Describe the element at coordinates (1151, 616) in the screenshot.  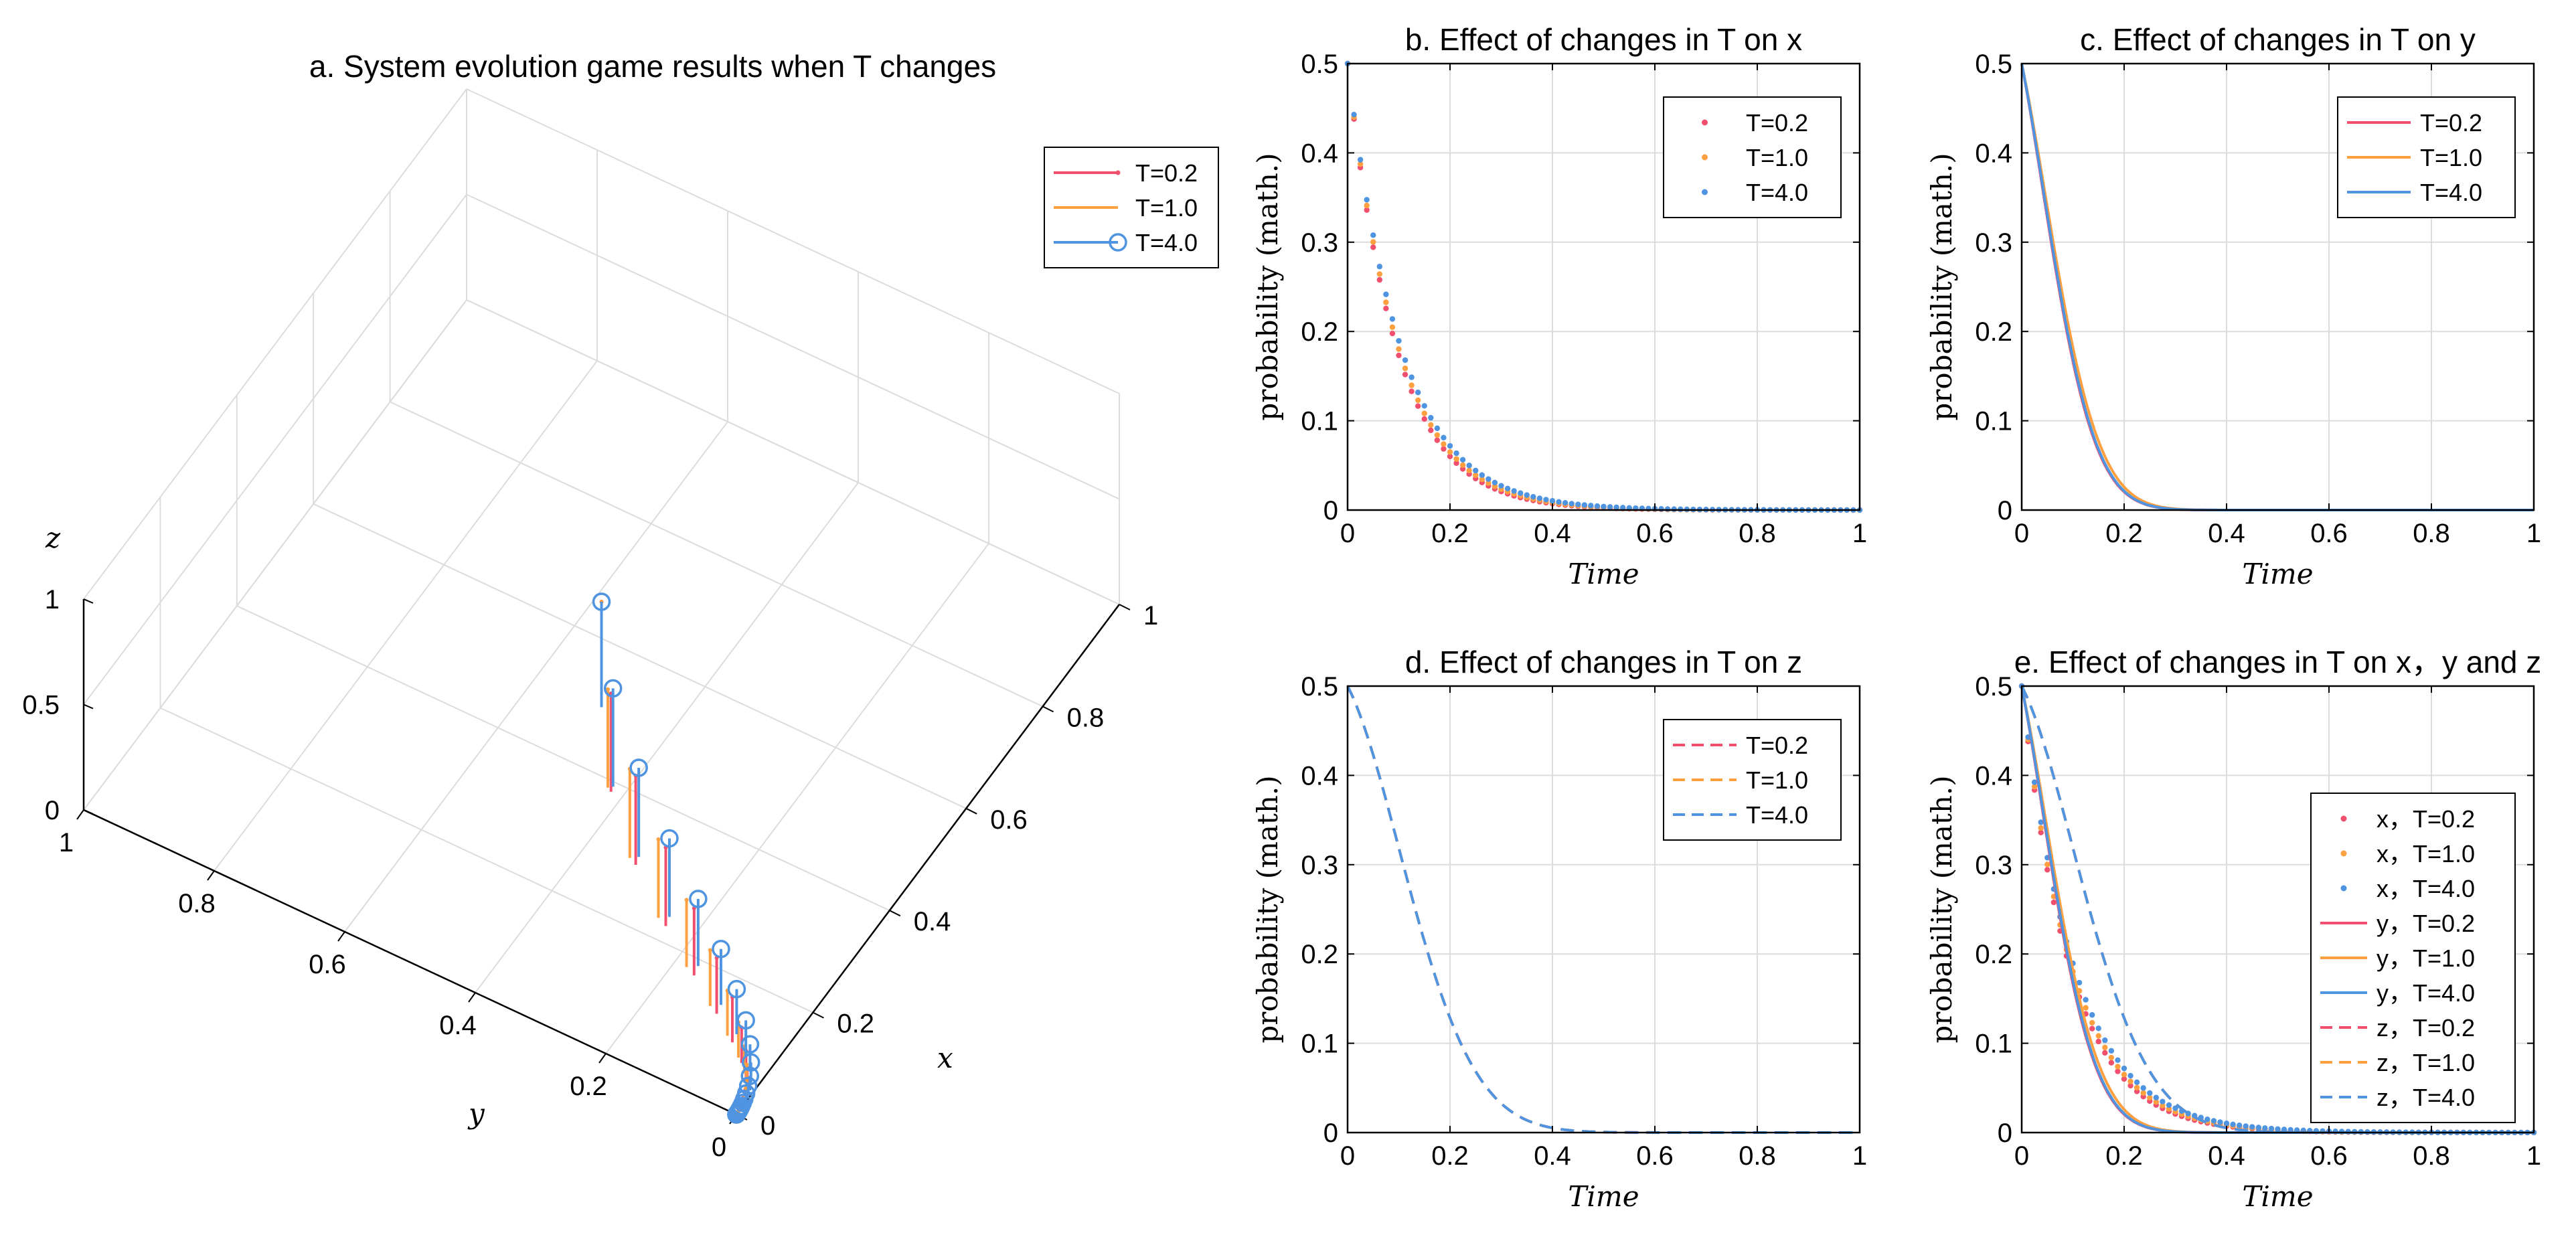
I see `x-tick-label: 1` at that location.